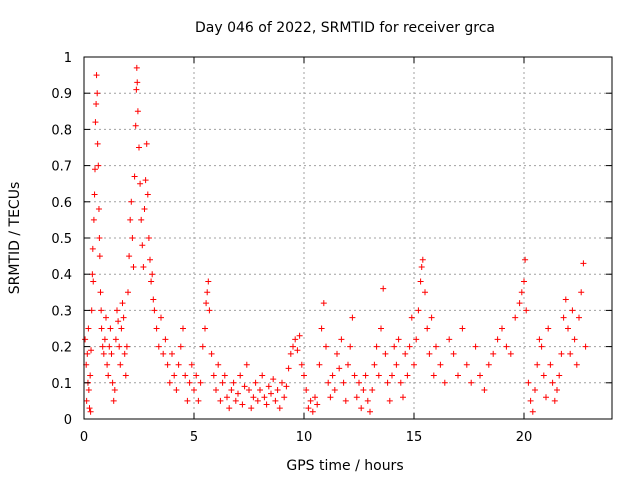  Describe the element at coordinates (61, 130) in the screenshot. I see `y-tick-label: 0.8` at that location.